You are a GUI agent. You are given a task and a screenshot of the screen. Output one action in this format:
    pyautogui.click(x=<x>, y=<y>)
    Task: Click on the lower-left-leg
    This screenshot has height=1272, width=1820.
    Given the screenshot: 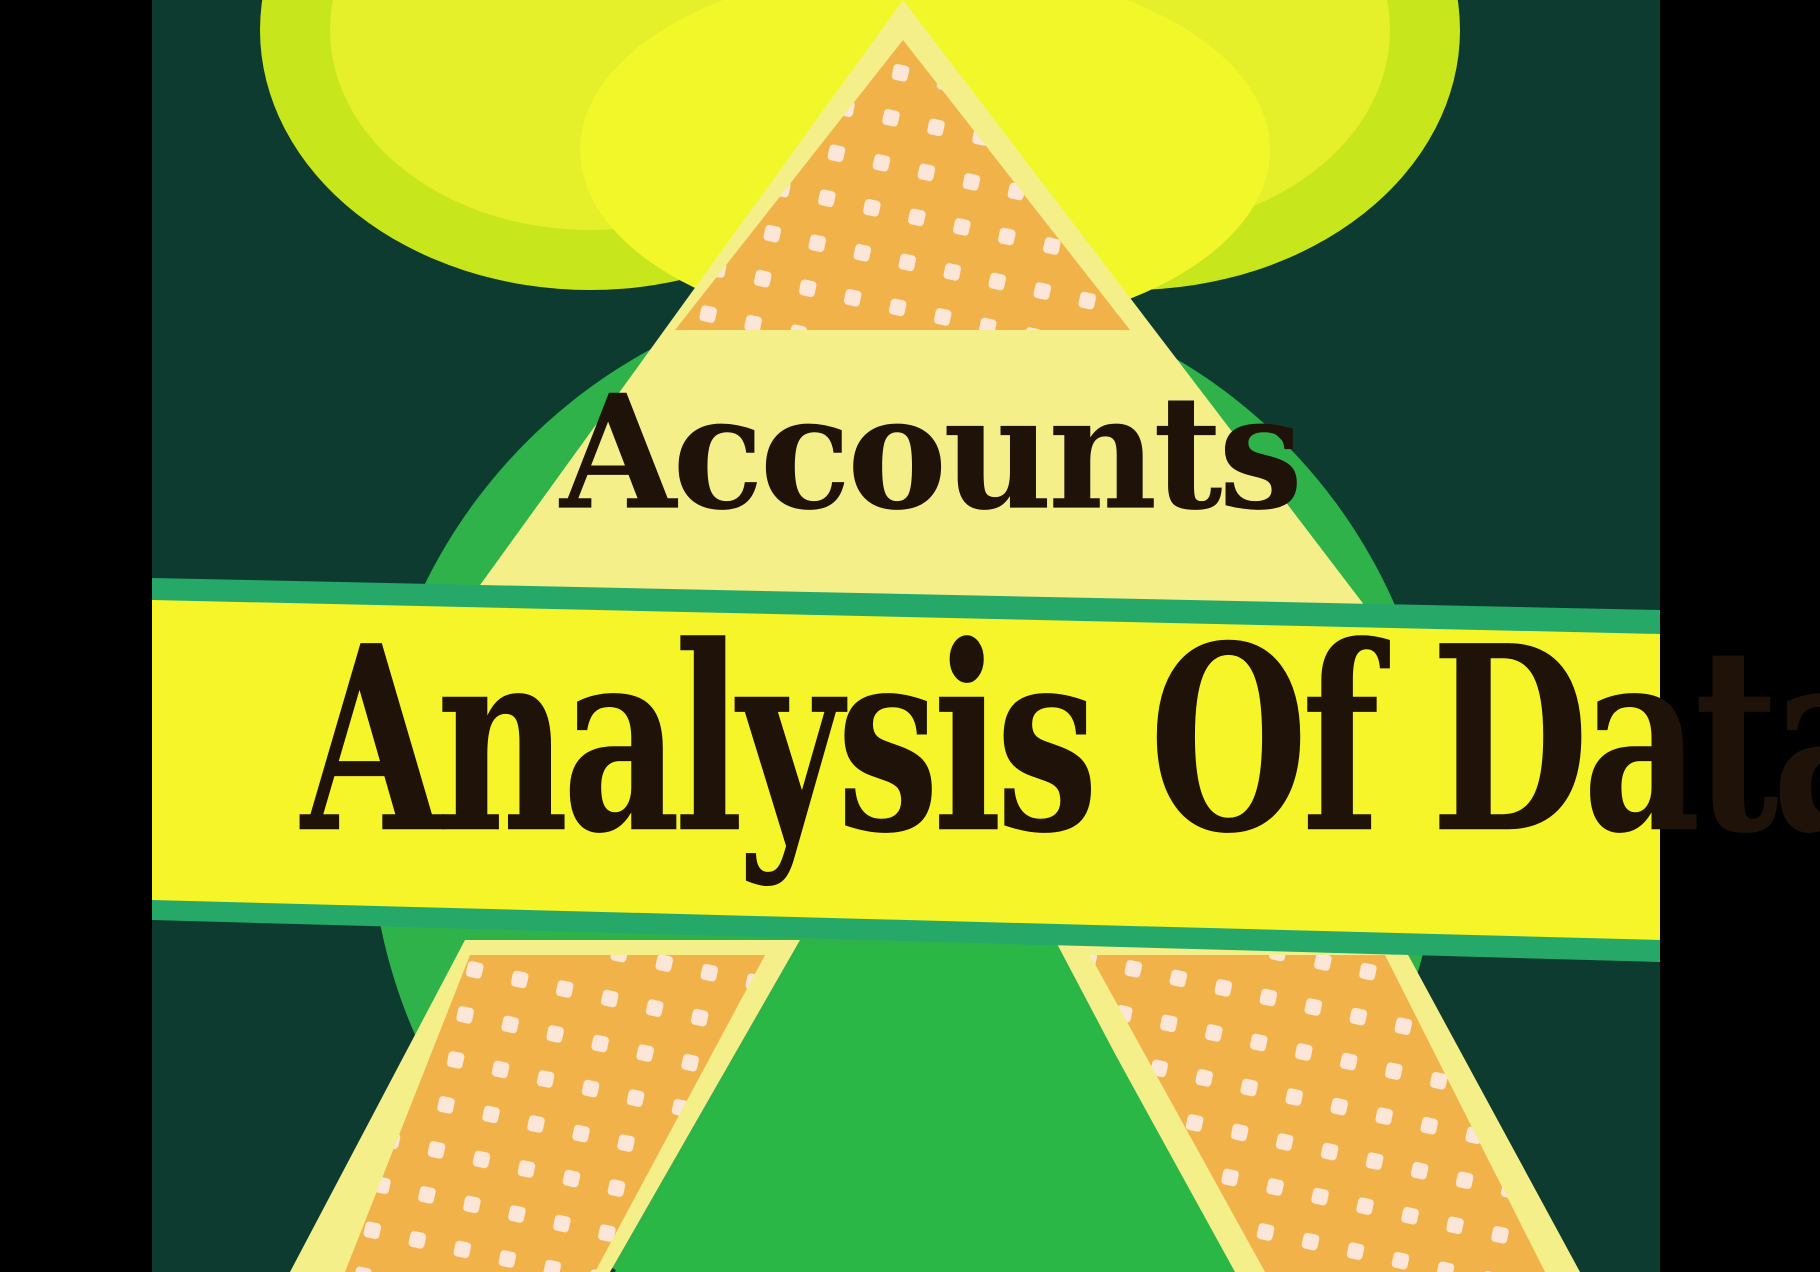 What is the action you would take?
    pyautogui.click(x=545, y=1106)
    